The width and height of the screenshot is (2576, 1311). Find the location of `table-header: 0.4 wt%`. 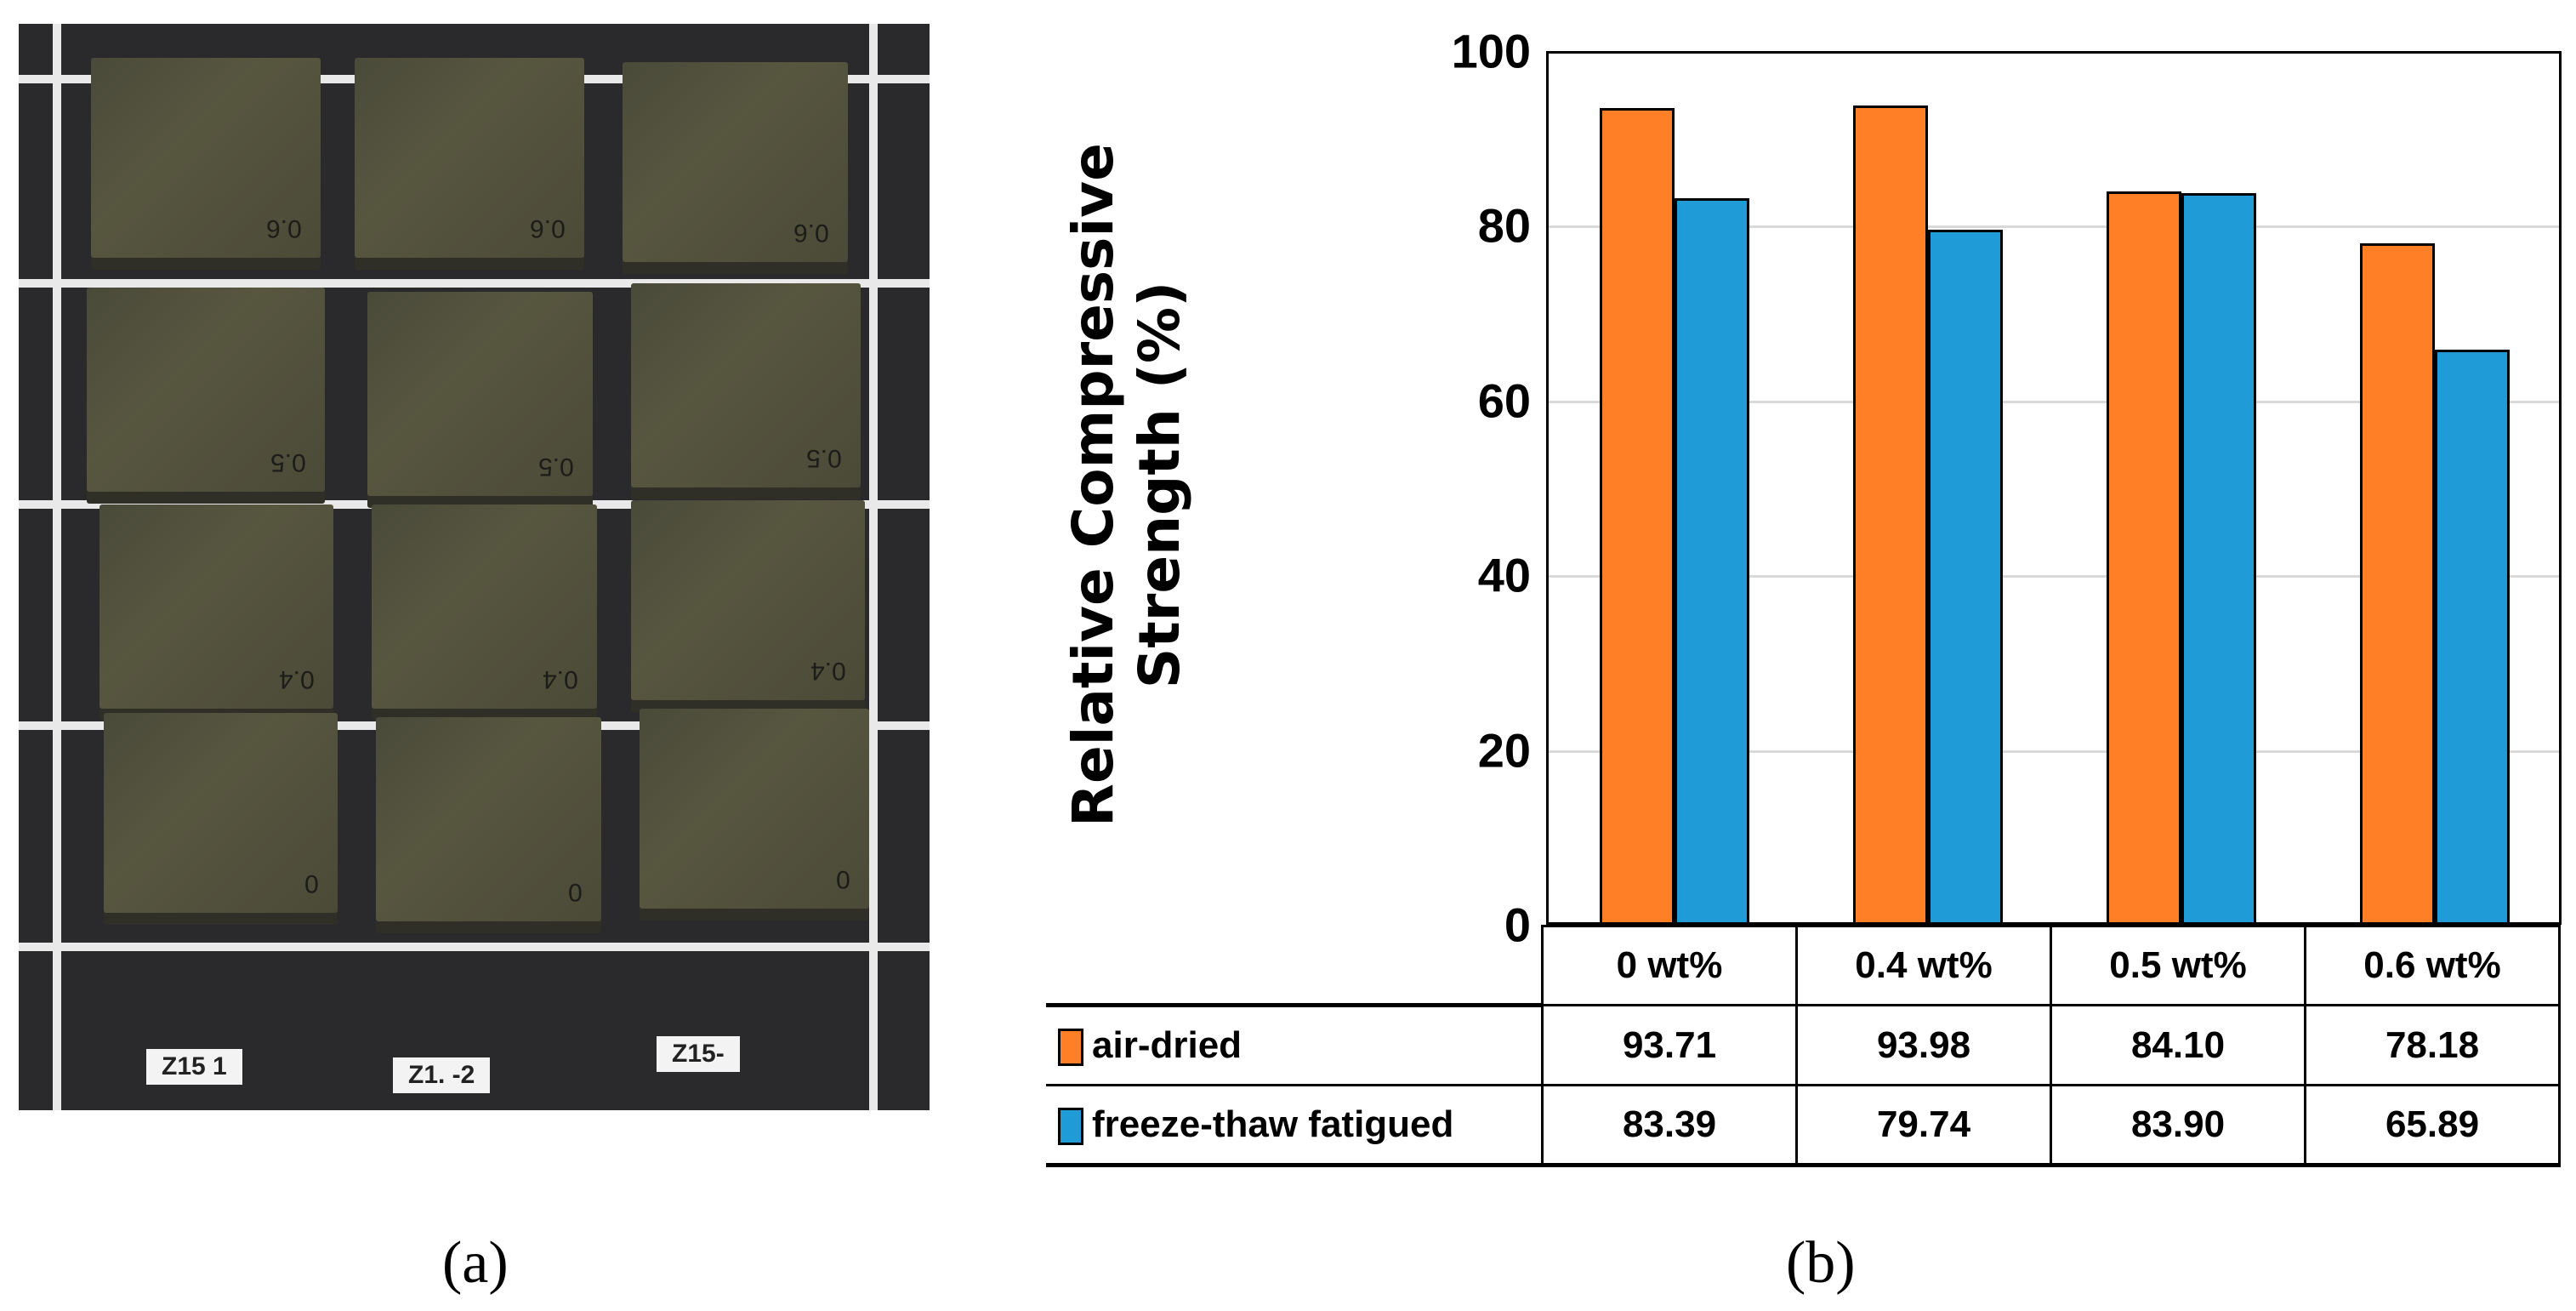

table-header: 0.4 wt% is located at coordinates (1923, 966).